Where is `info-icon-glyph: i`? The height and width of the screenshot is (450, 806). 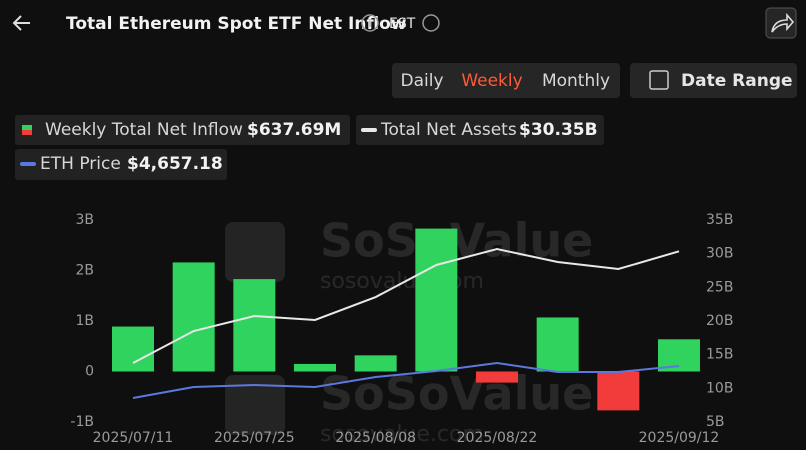
info-icon-glyph: i is located at coordinates (369, 23).